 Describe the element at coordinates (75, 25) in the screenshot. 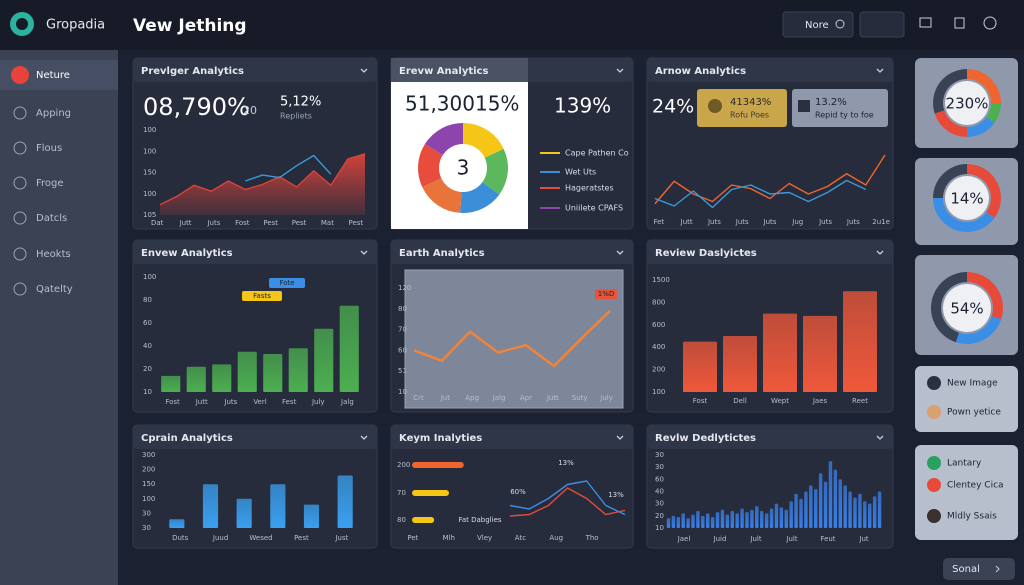

I see `app-name: Gropadia` at that location.